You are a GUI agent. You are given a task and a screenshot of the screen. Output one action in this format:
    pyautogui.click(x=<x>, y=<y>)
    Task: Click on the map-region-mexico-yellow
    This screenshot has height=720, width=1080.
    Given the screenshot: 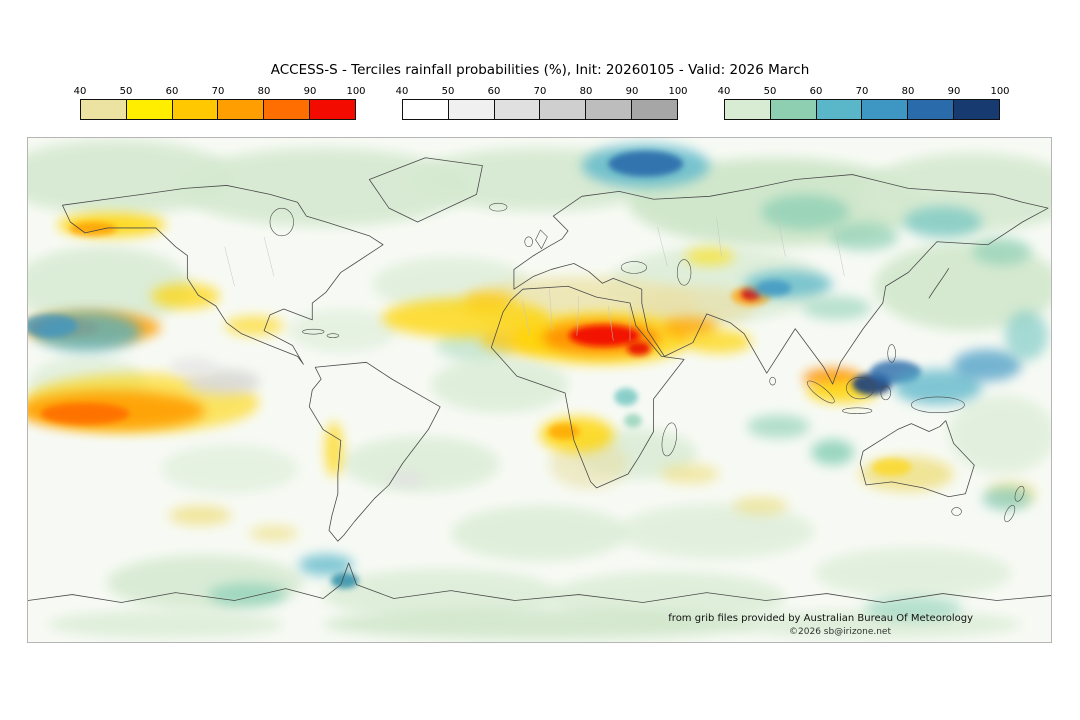 What is the action you would take?
    pyautogui.click(x=254, y=325)
    